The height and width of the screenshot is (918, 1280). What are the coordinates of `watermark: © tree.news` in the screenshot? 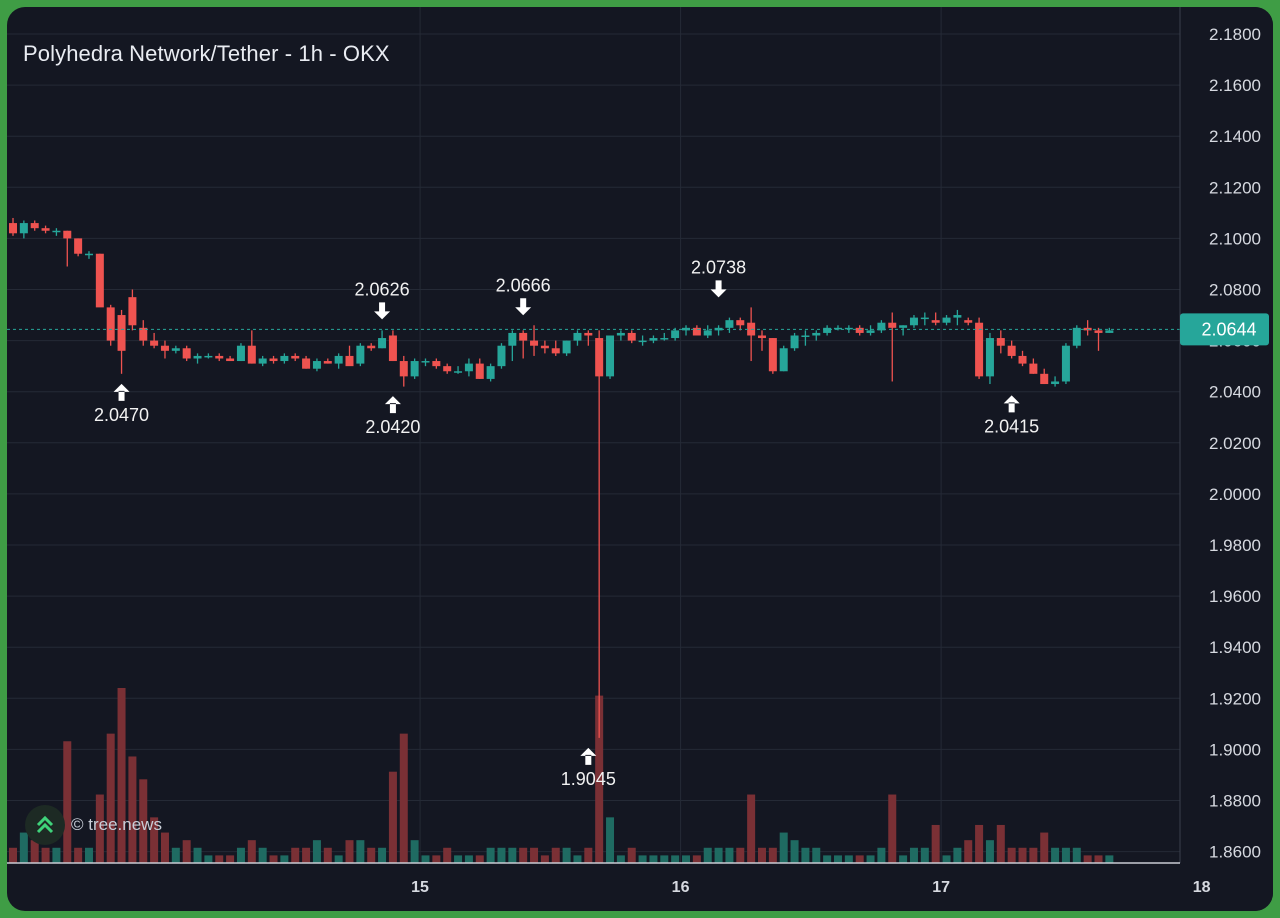 It's located at (93, 825).